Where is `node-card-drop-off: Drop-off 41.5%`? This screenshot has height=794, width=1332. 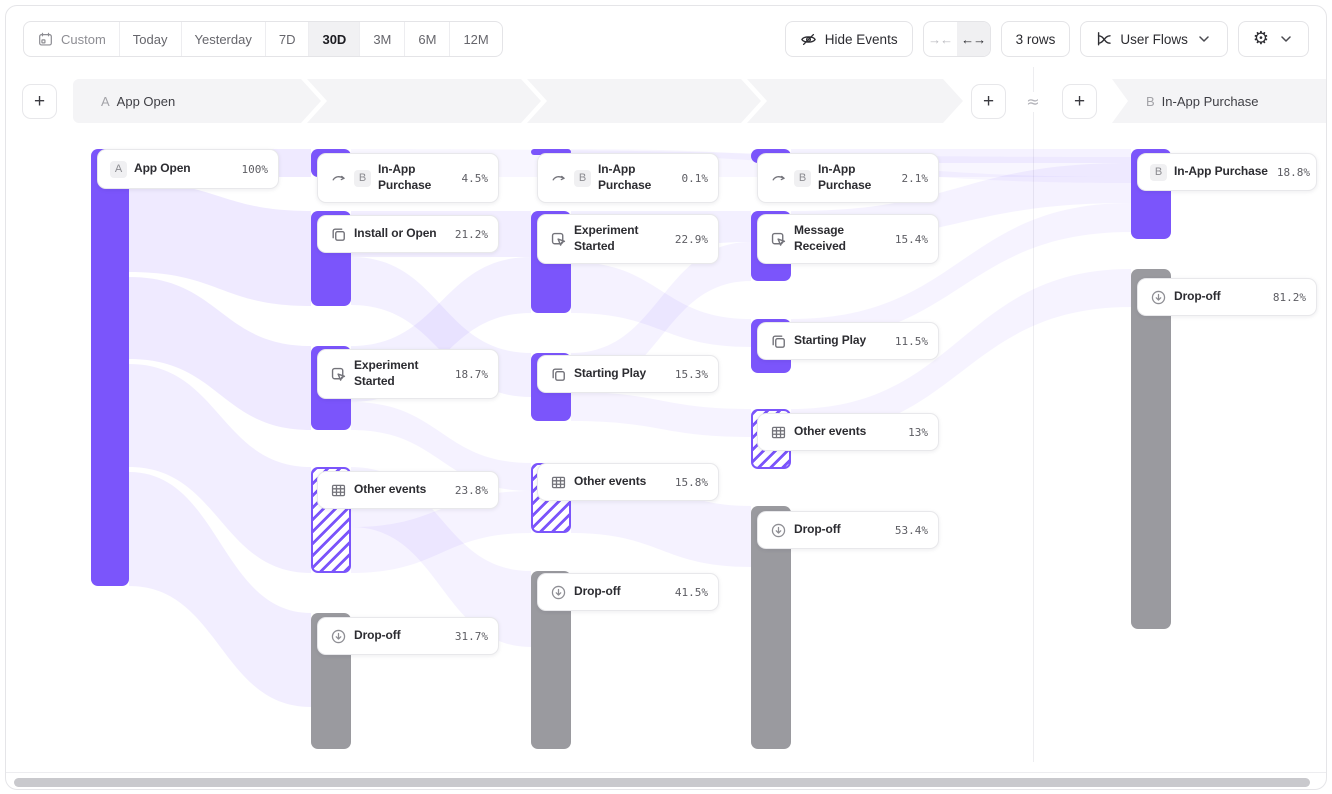 node-card-drop-off: Drop-off 41.5% is located at coordinates (628, 592).